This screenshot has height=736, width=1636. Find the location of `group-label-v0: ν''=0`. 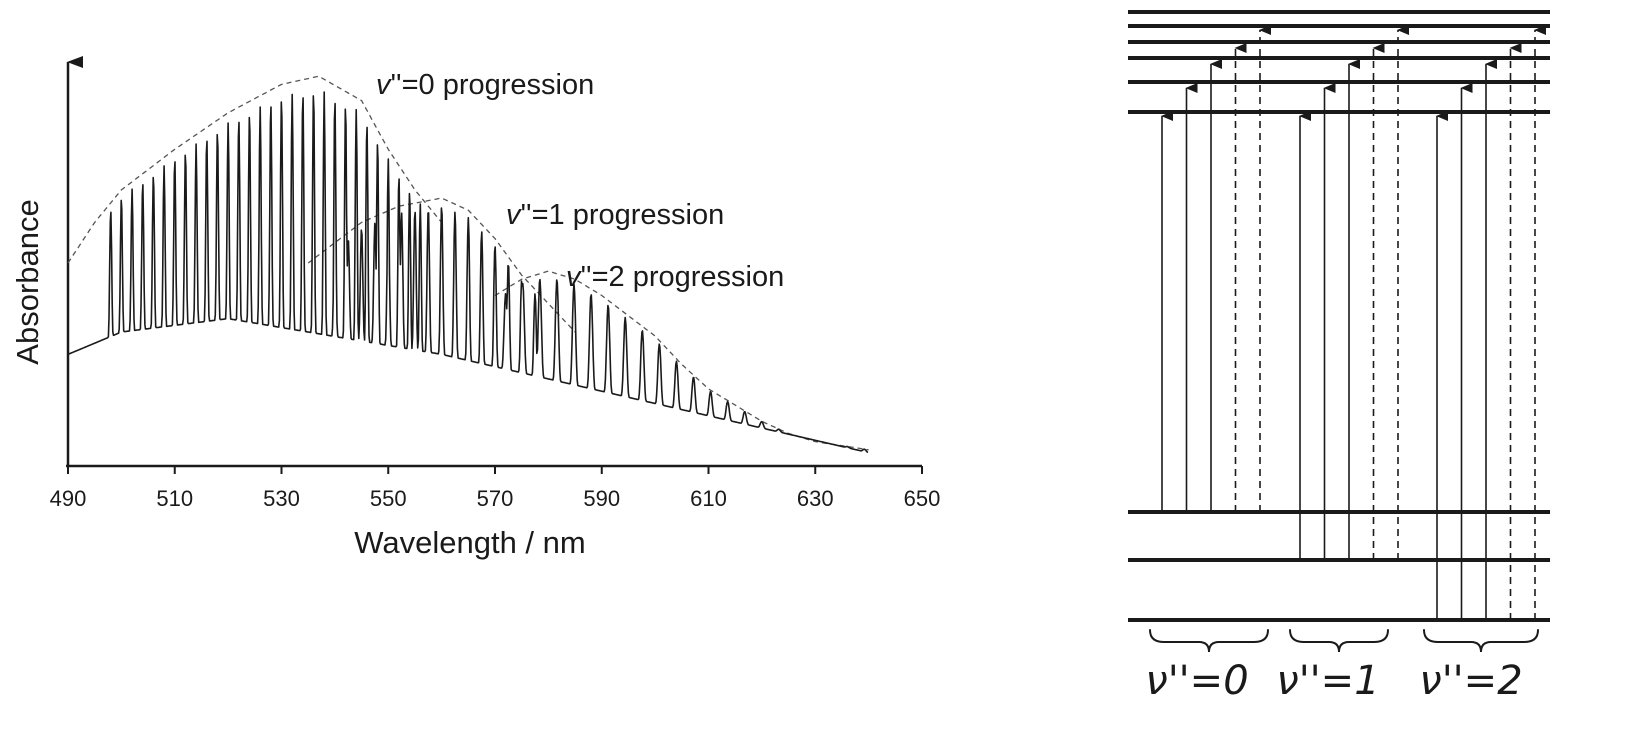

group-label-v0: ν''=0 is located at coordinates (1196, 681).